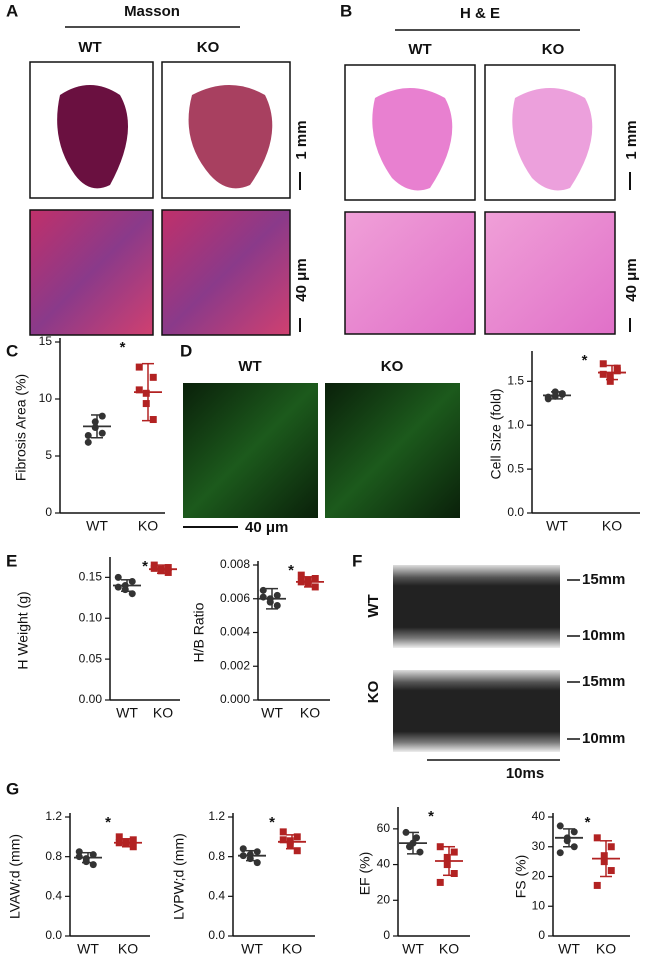  What do you see at coordinates (12, 350) in the screenshot?
I see `panel-label: C` at bounding box center [12, 350].